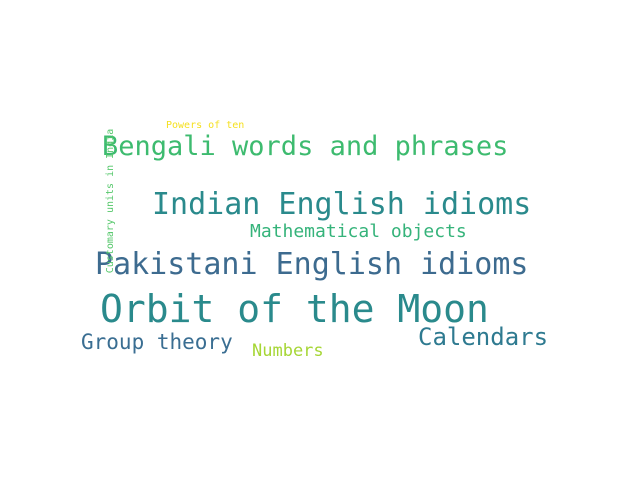 This screenshot has width=640, height=480. What do you see at coordinates (157, 342) in the screenshot?
I see `word-group-theory: Group theory` at bounding box center [157, 342].